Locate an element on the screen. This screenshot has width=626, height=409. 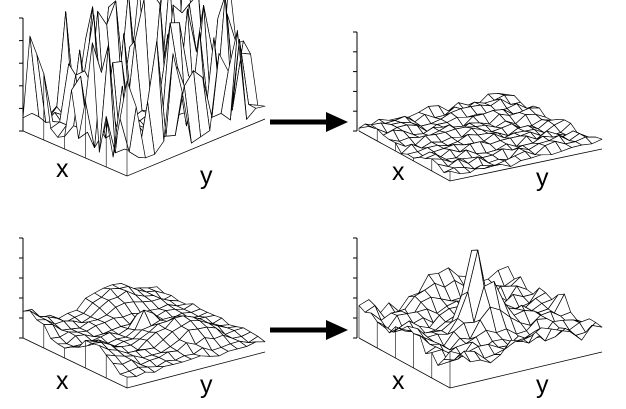
arrow-bottom is located at coordinates (309, 330).